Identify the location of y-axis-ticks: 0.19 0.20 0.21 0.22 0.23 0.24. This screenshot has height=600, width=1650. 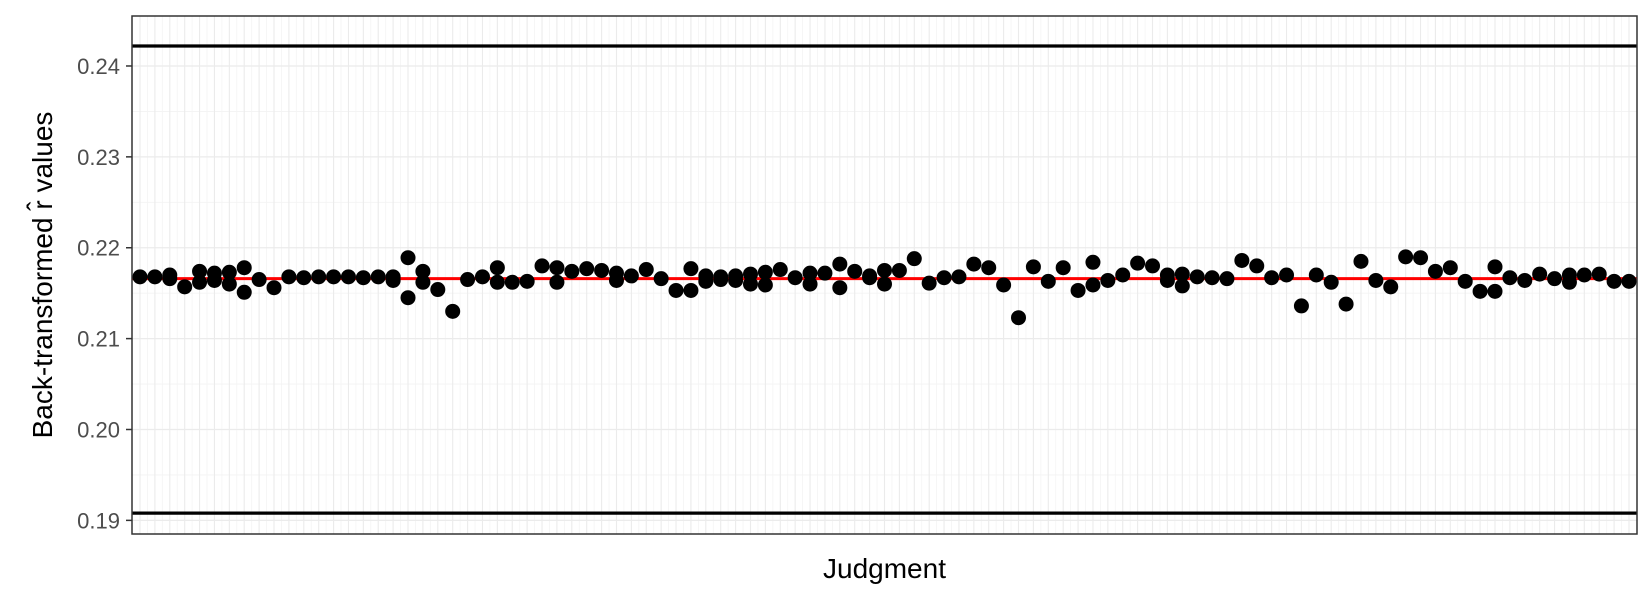
(104, 293).